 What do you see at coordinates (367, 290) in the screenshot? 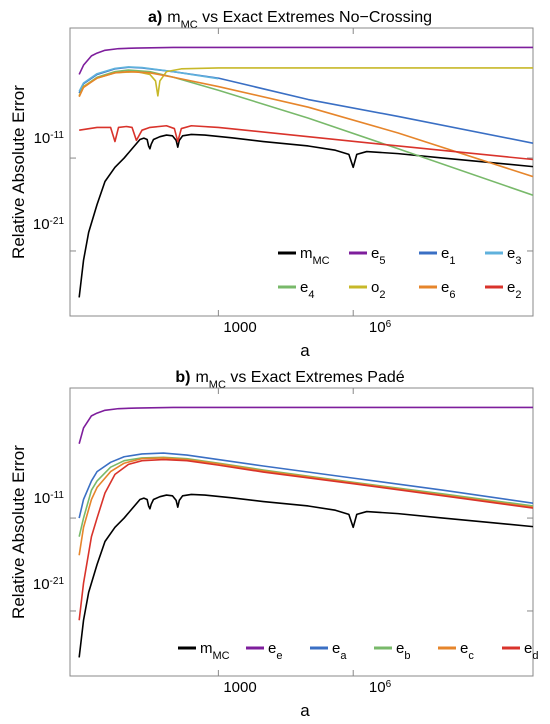
I see `panel-a-legend-item-o2: o2` at bounding box center [367, 290].